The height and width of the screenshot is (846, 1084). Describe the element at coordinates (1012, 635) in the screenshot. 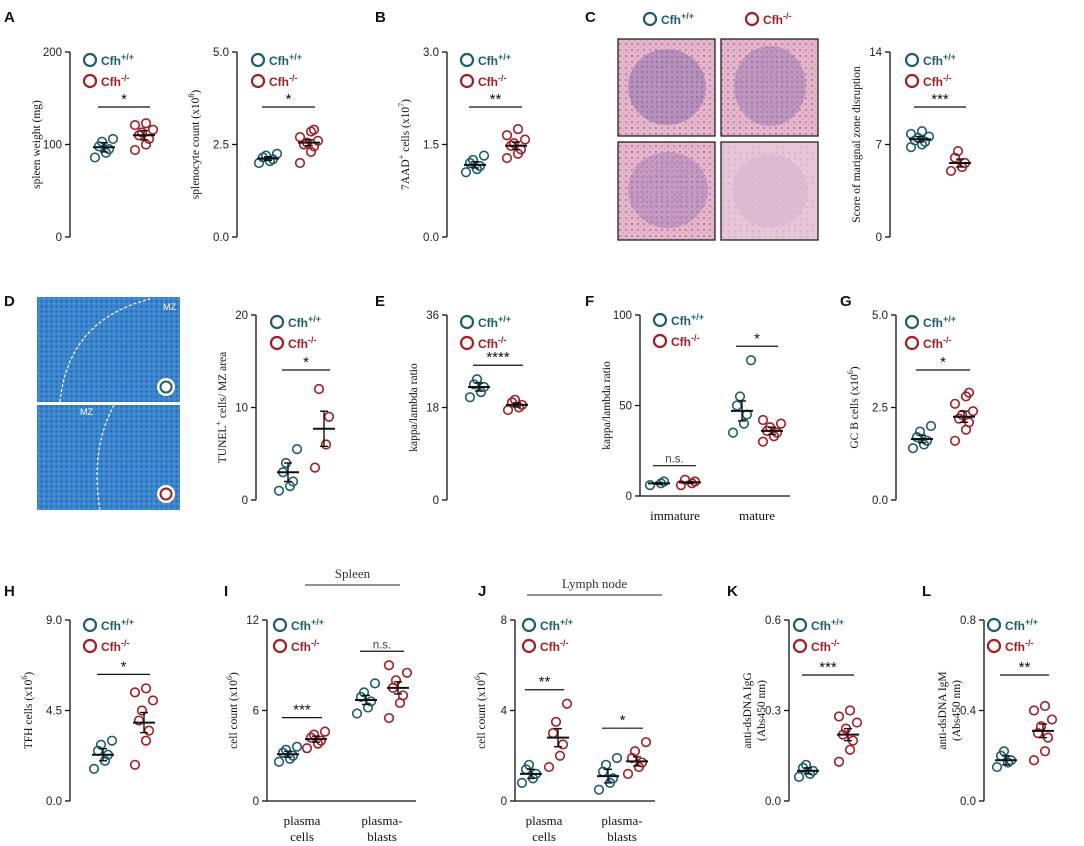

I see `legend-l: Cfh+/+ Cfh-/-` at that location.